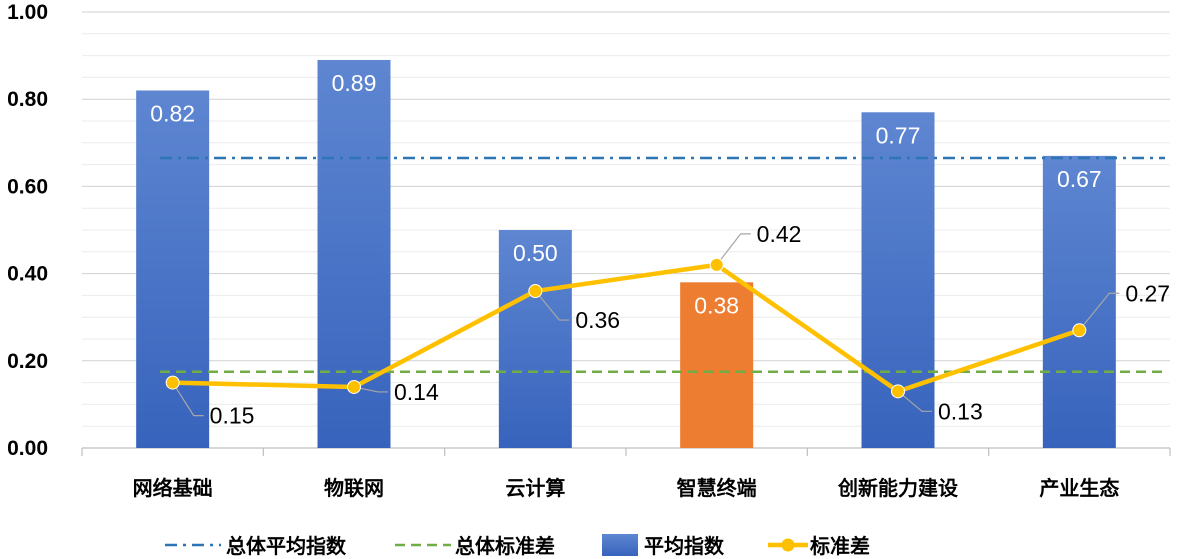  I want to click on legend-item: 平均指数, so click(663, 546).